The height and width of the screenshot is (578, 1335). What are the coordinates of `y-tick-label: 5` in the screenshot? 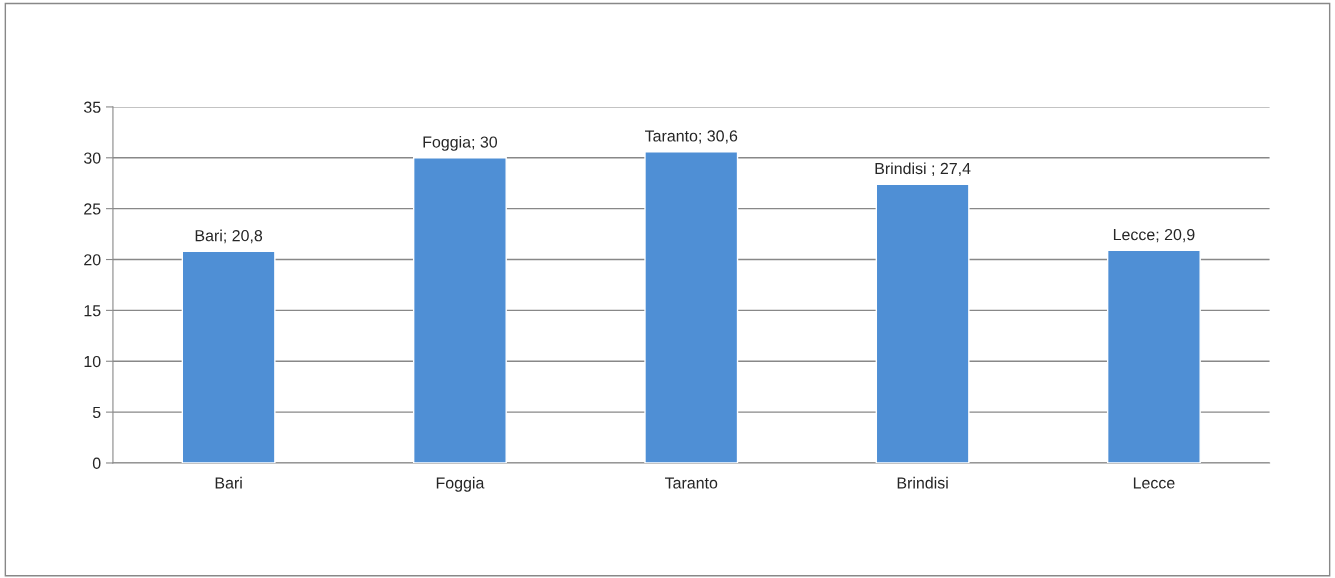 It's located at (96, 412).